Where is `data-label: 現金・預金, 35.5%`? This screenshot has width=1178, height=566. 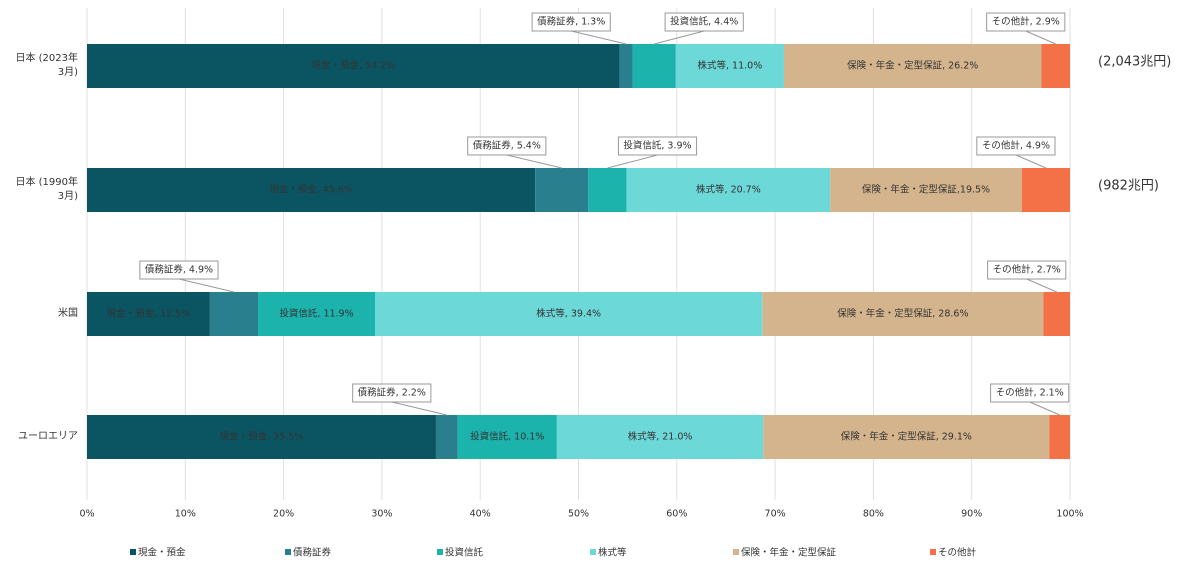
data-label: 現金・預金, 35.5% is located at coordinates (262, 437).